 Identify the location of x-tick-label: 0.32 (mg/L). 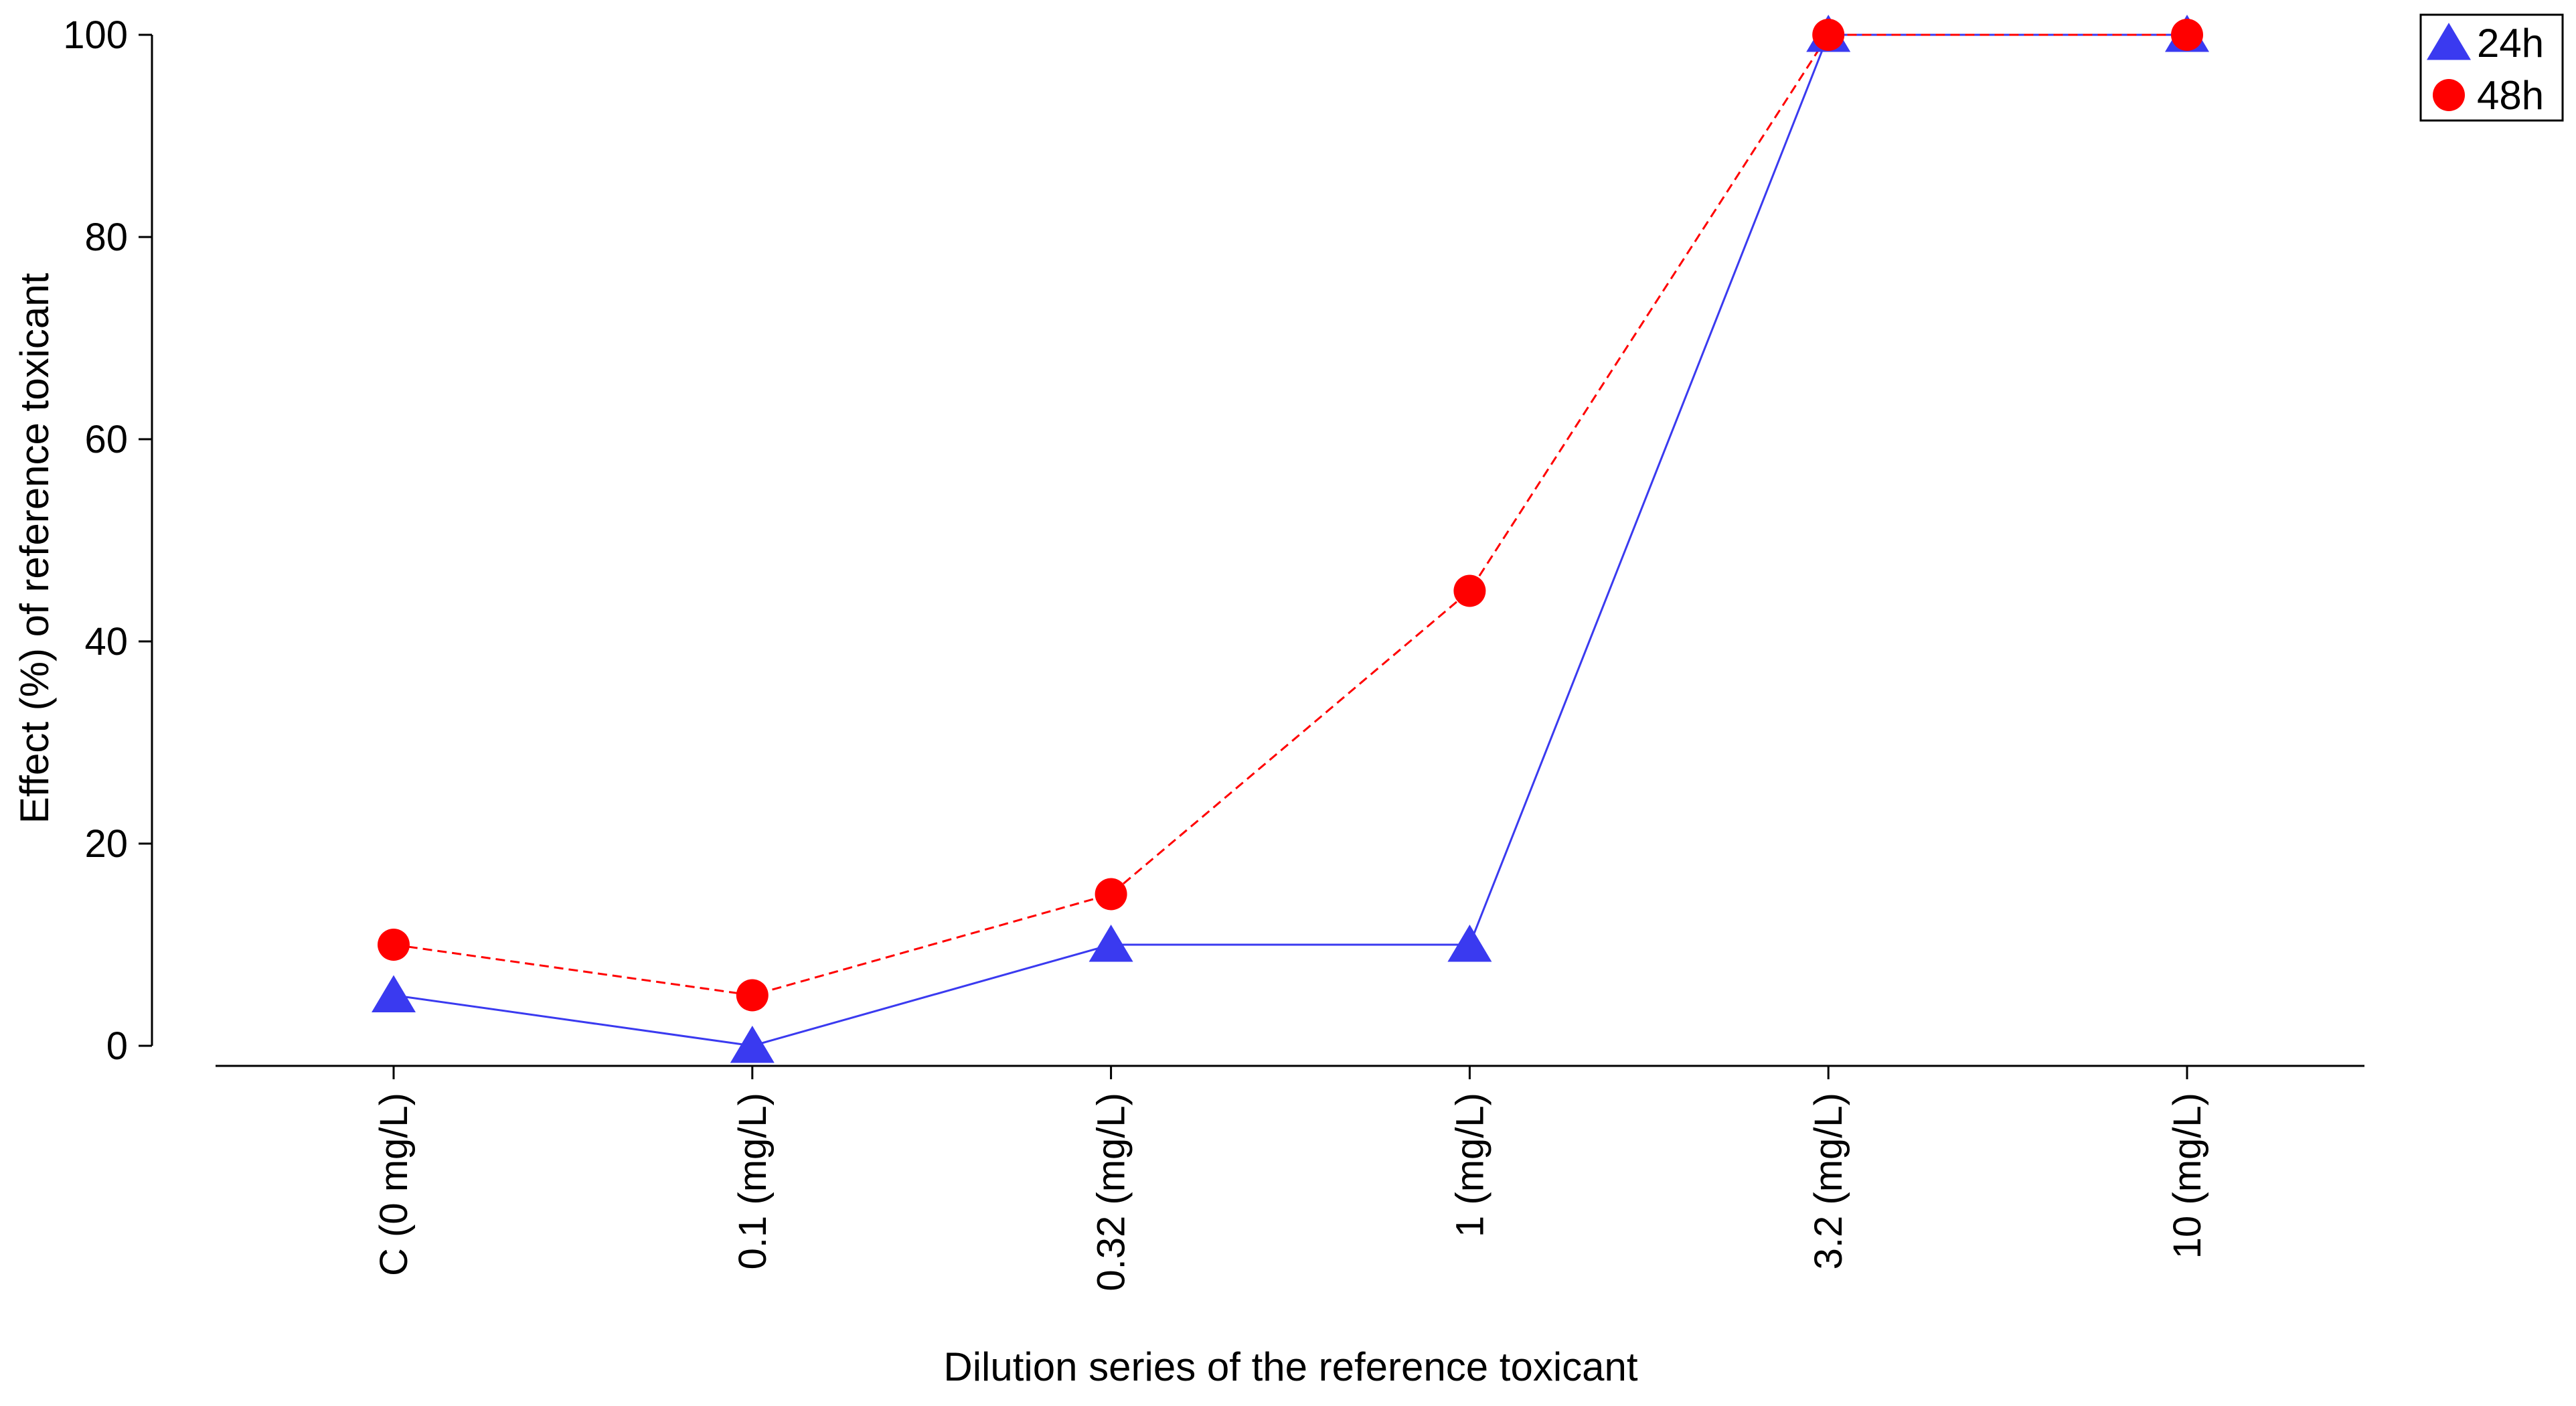
(1112, 1192).